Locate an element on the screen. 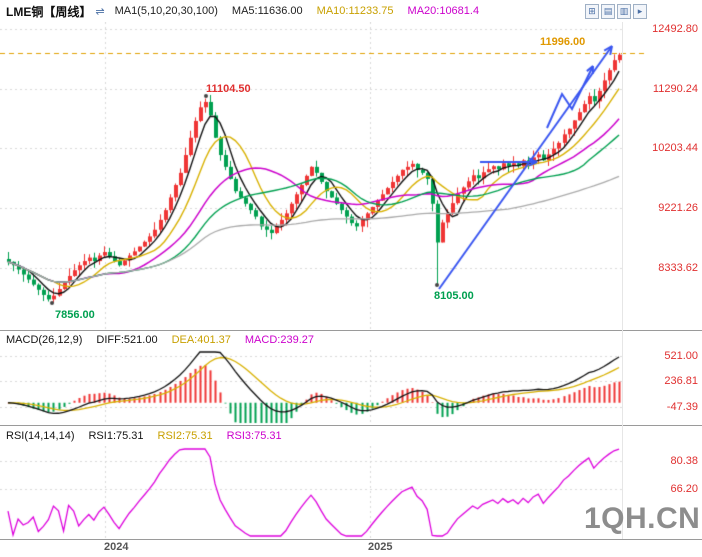  macd-diff-value: DIFF:521.00 is located at coordinates (127, 340).